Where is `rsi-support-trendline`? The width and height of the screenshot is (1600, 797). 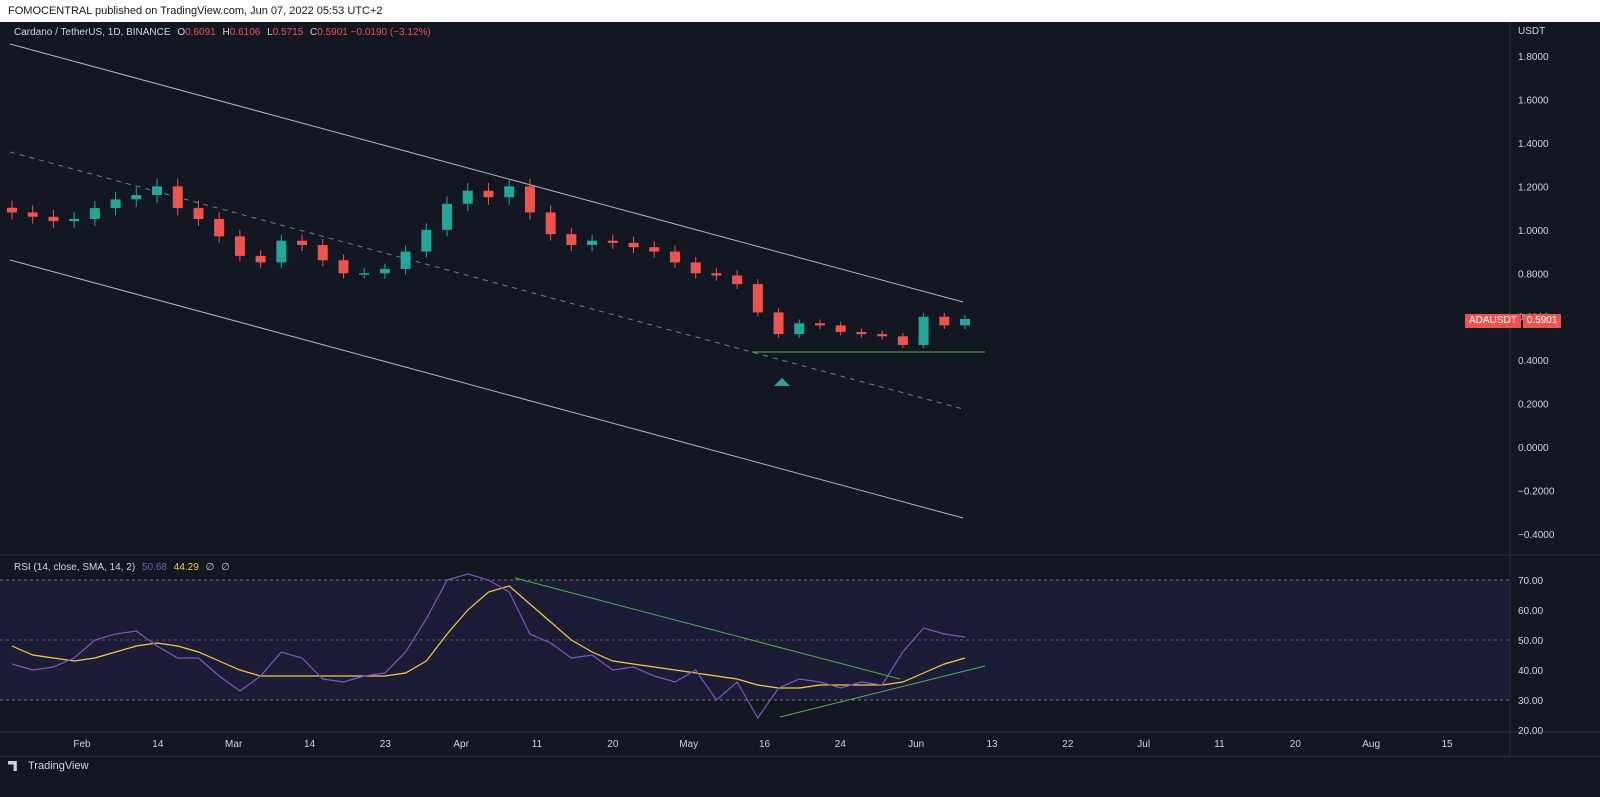 rsi-support-trendline is located at coordinates (882, 691).